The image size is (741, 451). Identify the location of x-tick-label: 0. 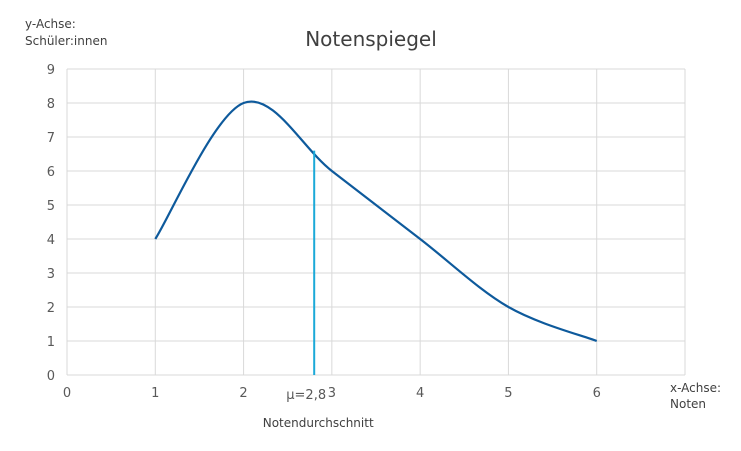
(67, 393).